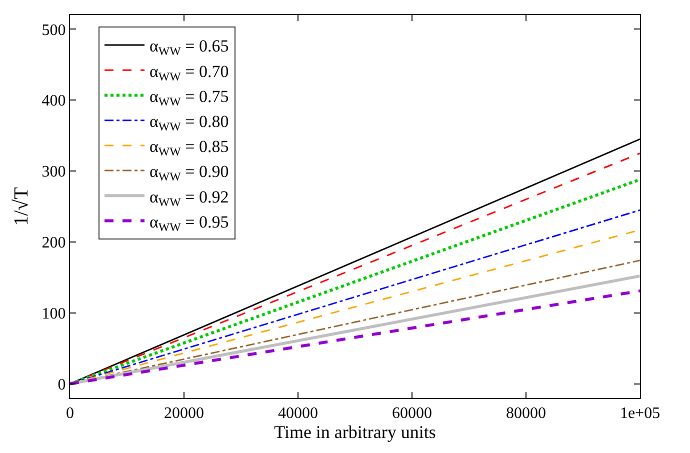 The height and width of the screenshot is (453, 690). What do you see at coordinates (189, 47) in the screenshot?
I see `legend-label: α$_{WW}$ = 0.65` at bounding box center [189, 47].